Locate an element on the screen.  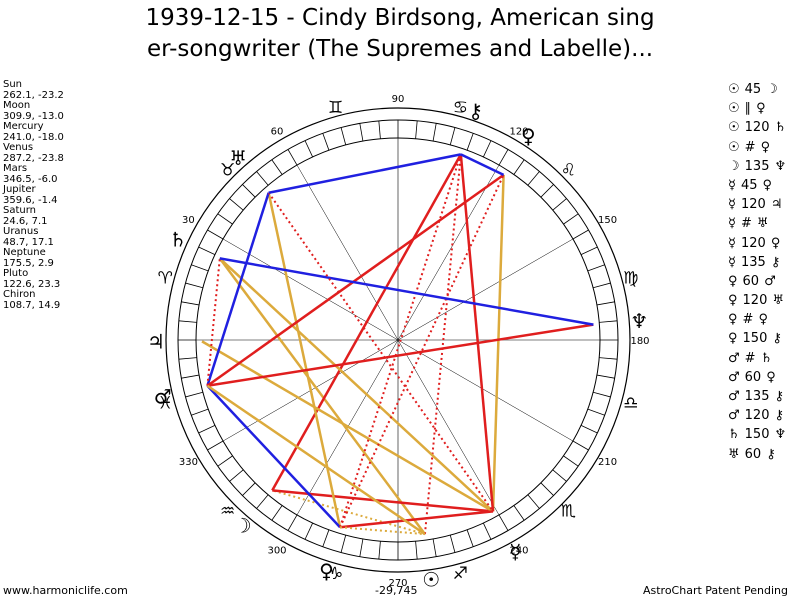
aspect-angle: 135 is located at coordinates (757, 166).